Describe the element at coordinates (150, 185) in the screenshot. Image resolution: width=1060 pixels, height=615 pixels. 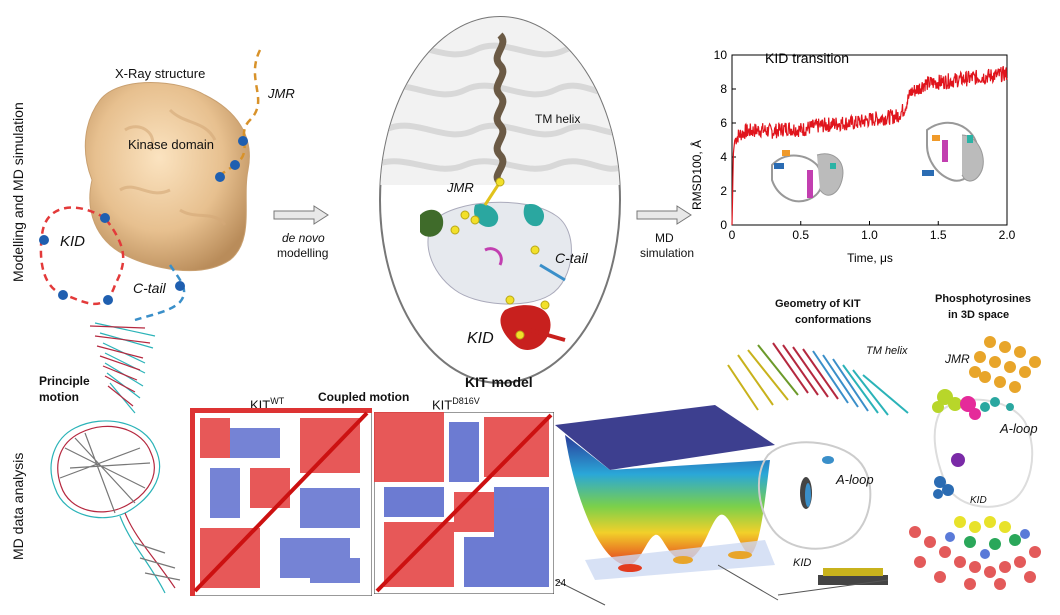
I see `xray-structure-illustration` at that location.